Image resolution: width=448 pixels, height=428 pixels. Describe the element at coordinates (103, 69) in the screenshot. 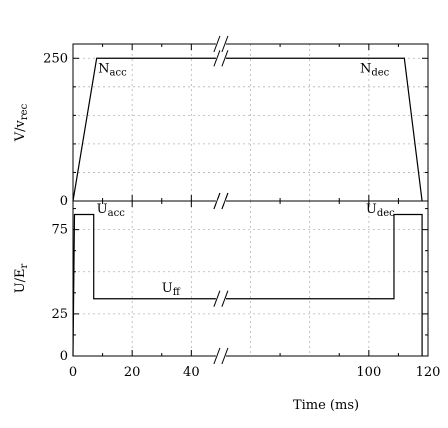

I see `annotation-n-acc-main: N` at that location.